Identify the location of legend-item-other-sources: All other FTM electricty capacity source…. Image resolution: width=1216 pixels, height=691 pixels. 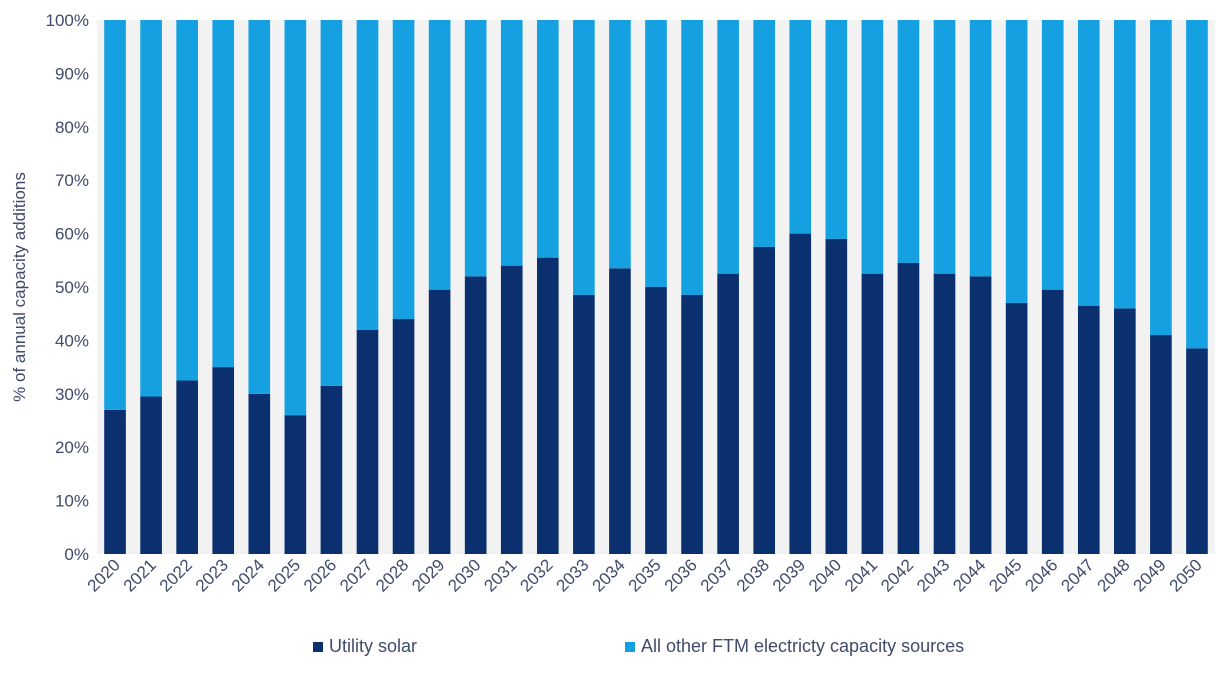
(794, 646).